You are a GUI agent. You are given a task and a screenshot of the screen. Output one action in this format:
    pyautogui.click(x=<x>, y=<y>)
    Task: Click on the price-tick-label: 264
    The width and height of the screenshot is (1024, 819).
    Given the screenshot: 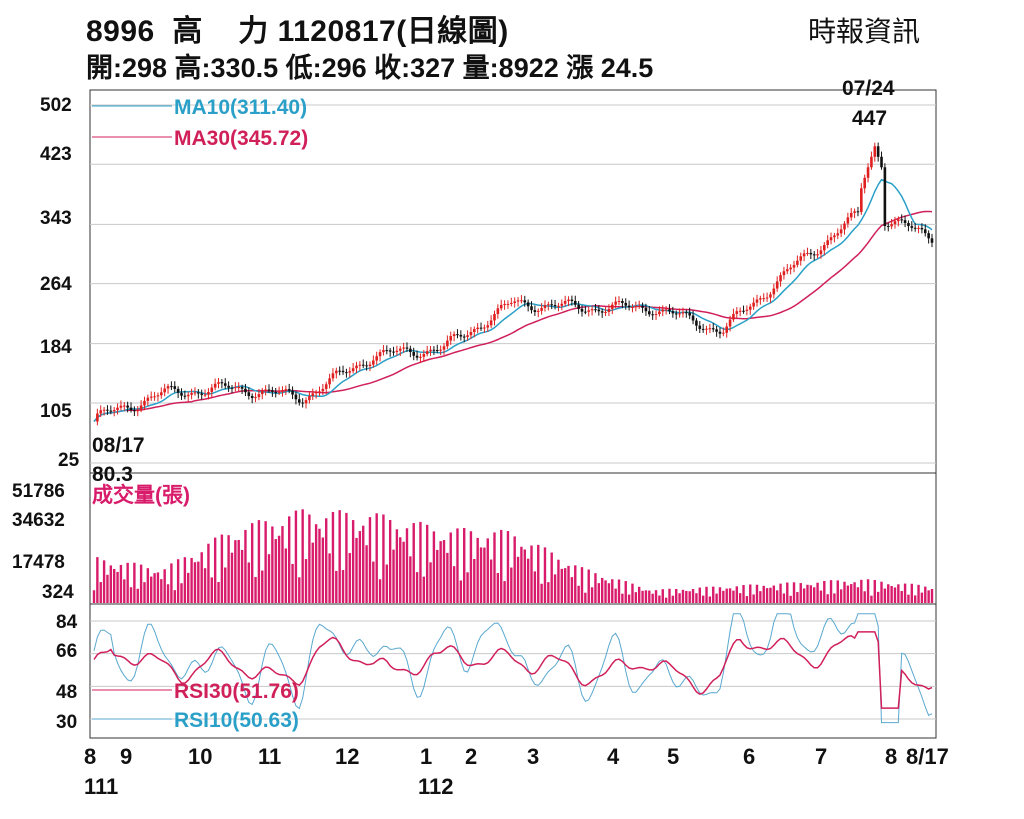 What is the action you would take?
    pyautogui.click(x=56, y=284)
    